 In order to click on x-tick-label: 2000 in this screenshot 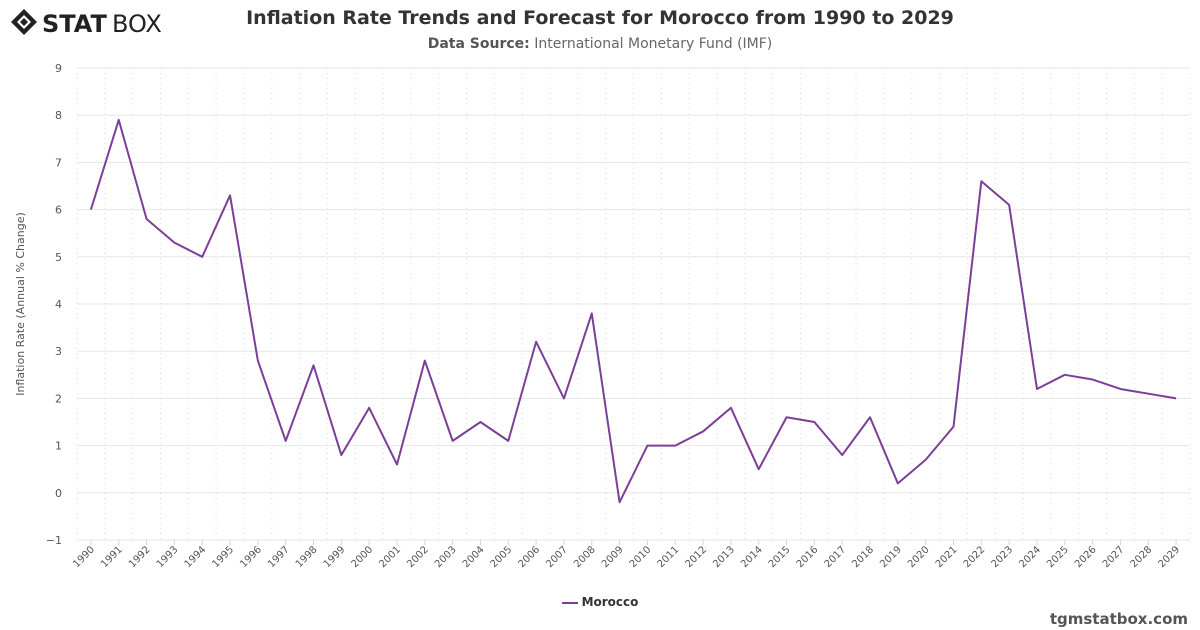, I will do `click(363, 557)`.